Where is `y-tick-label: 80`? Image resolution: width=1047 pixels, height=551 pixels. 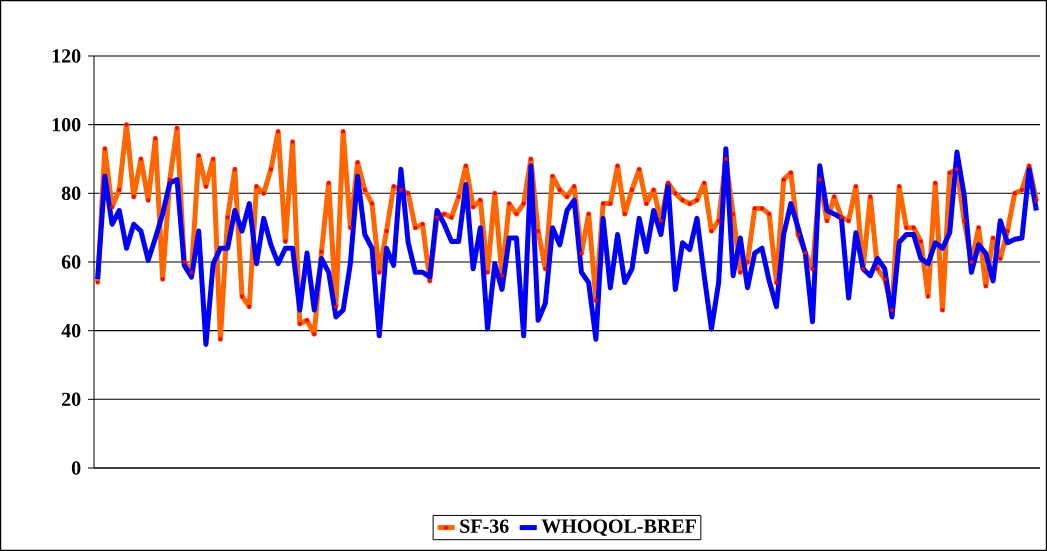 y-tick-label: 80 is located at coordinates (71, 193).